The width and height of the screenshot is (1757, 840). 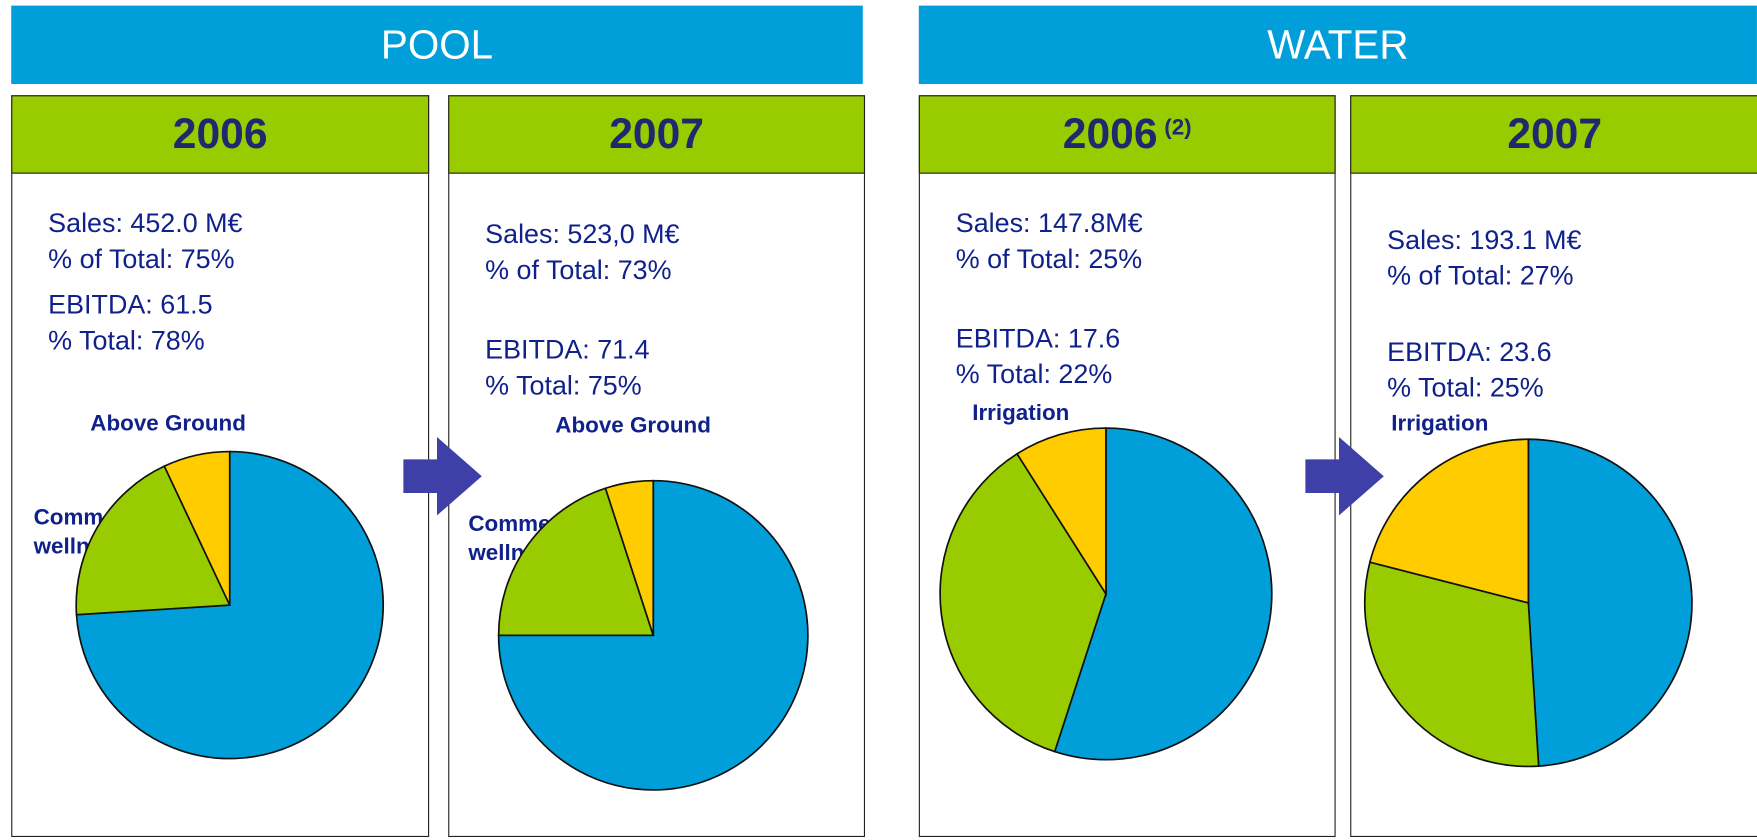 I want to click on summary-line: % of Total: 75%, so click(x=141, y=259).